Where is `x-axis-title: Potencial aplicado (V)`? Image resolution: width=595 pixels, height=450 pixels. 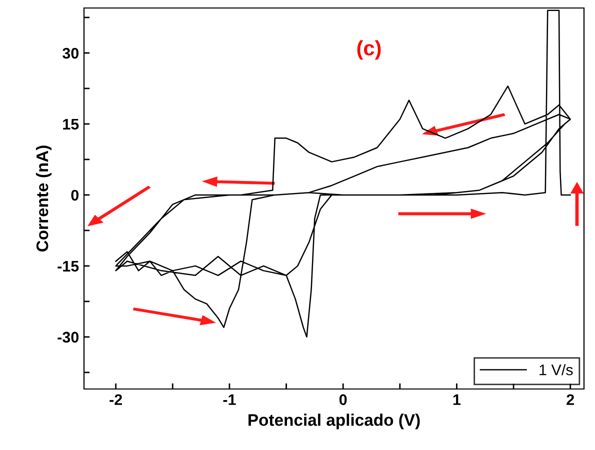
x-axis-title: Potencial aplicado (V) is located at coordinates (334, 422).